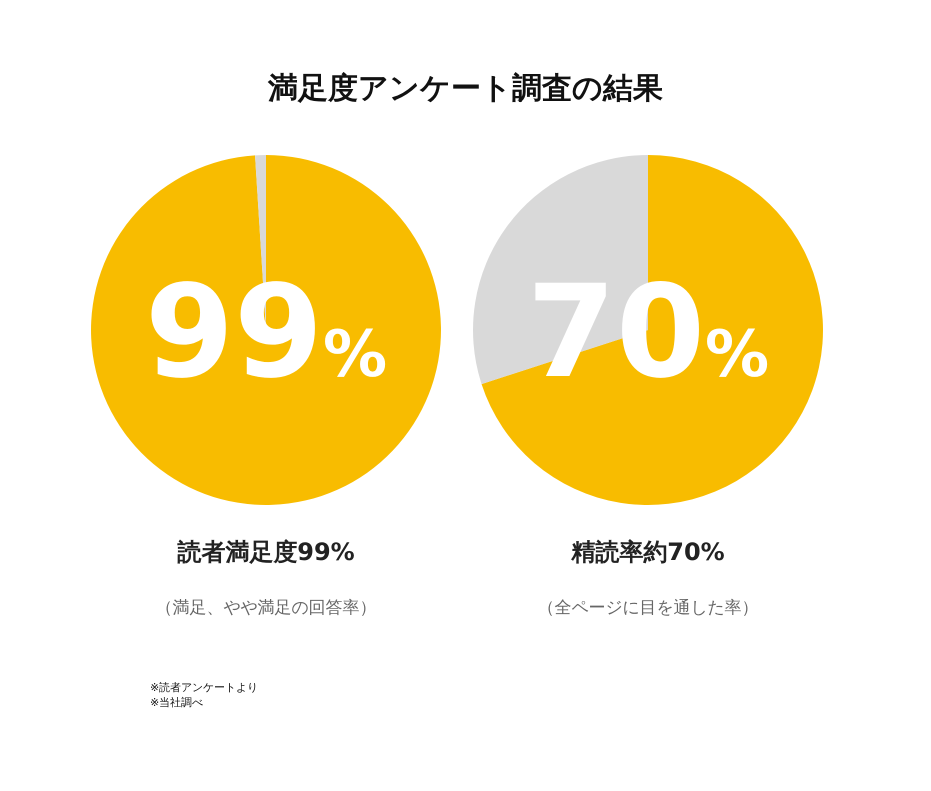  What do you see at coordinates (648, 552) in the screenshot?
I see `text: 精読率約70%` at bounding box center [648, 552].